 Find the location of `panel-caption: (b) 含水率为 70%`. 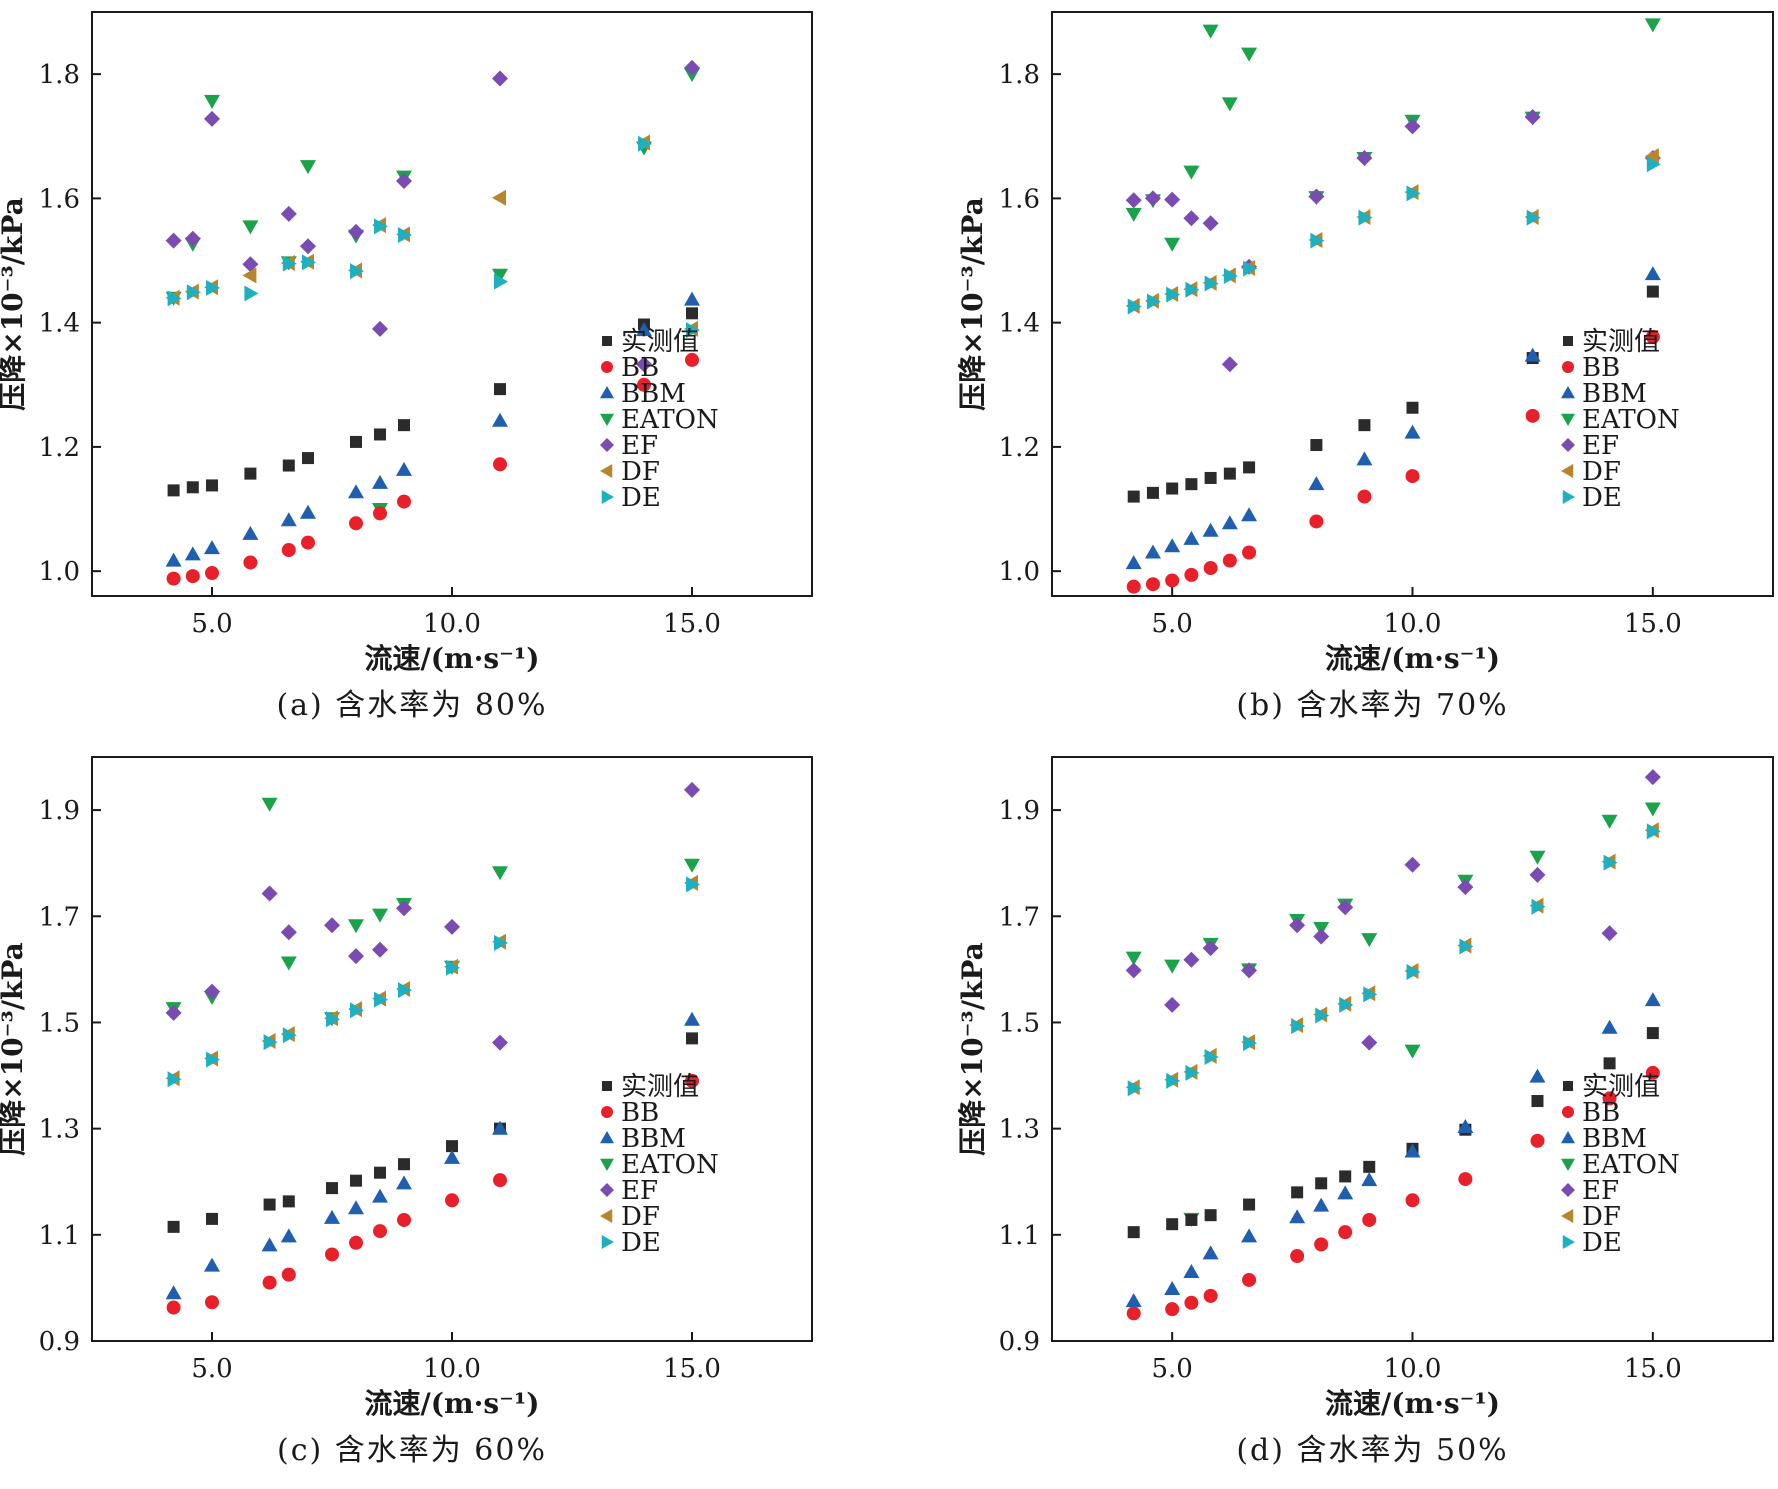

panel-caption: (b) 含水率为 70% is located at coordinates (1372, 705).